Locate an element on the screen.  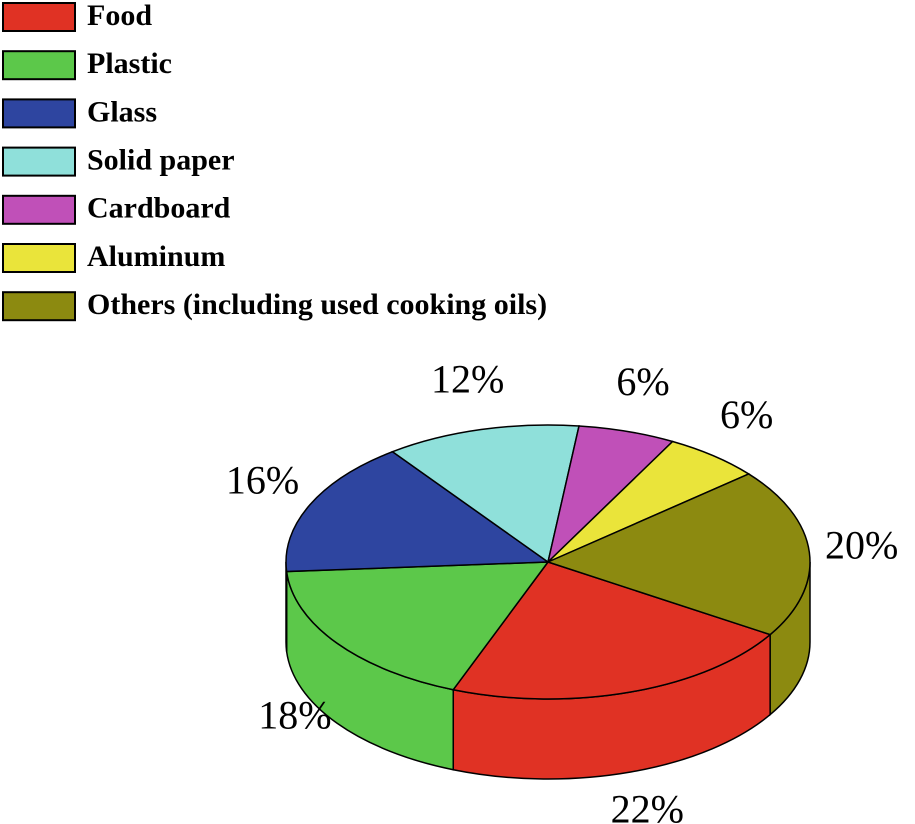
legend-label: Food is located at coordinates (119, 16).